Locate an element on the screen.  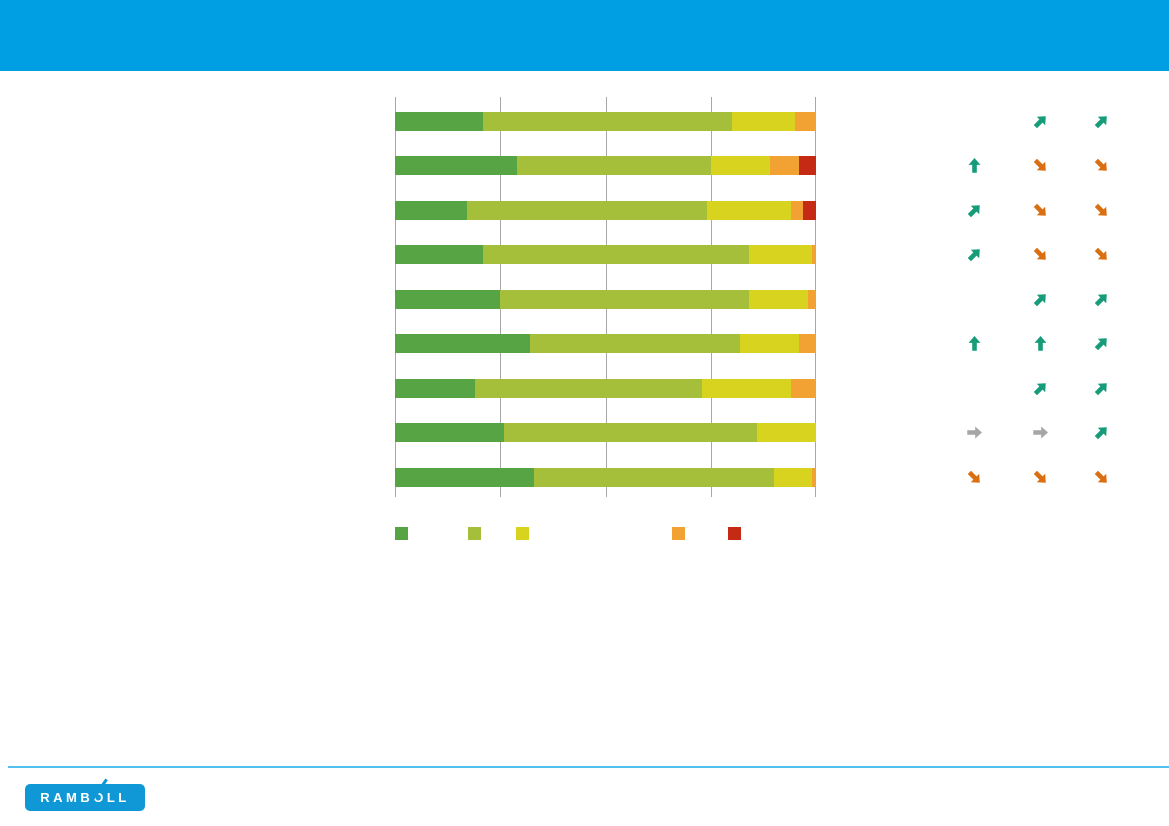
legend-swatch-red is located at coordinates (734, 533).